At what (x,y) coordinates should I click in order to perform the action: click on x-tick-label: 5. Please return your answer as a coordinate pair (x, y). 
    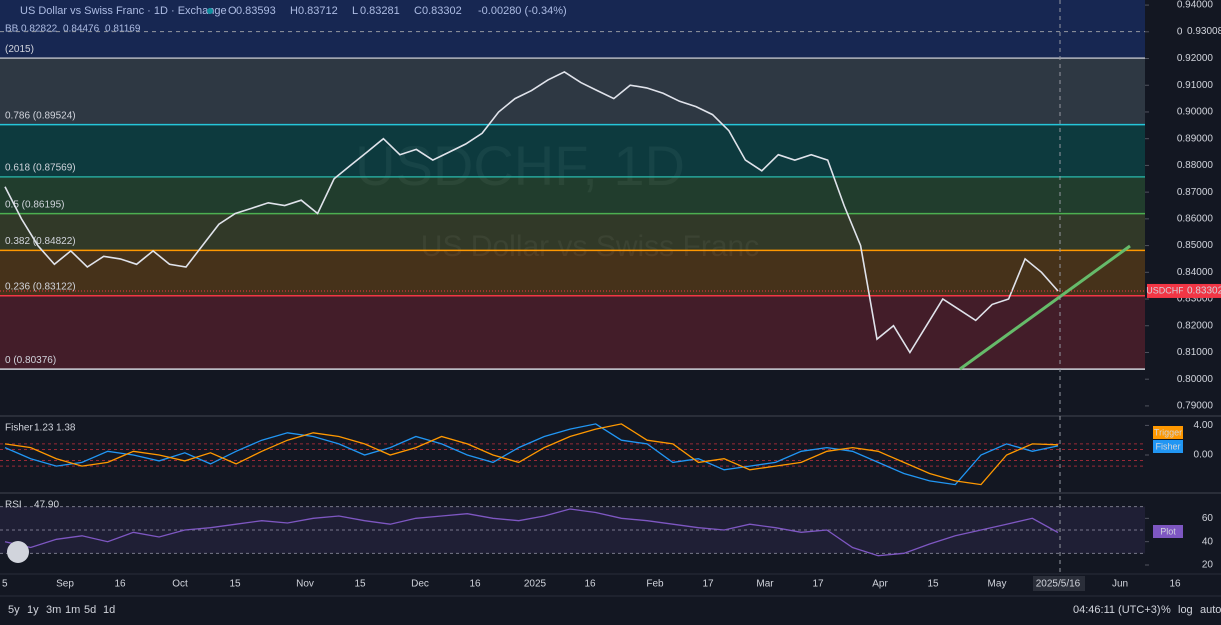
    Looking at the image, I should click on (5, 584).